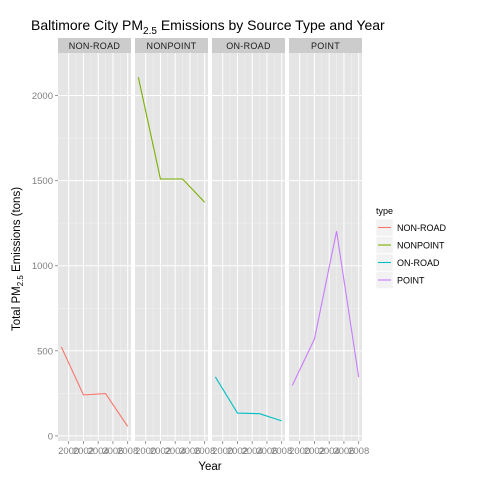 This screenshot has height=480, width=480. Describe the element at coordinates (87, 25) in the screenshot. I see `chart-title-main: Baltimore City PM` at that location.